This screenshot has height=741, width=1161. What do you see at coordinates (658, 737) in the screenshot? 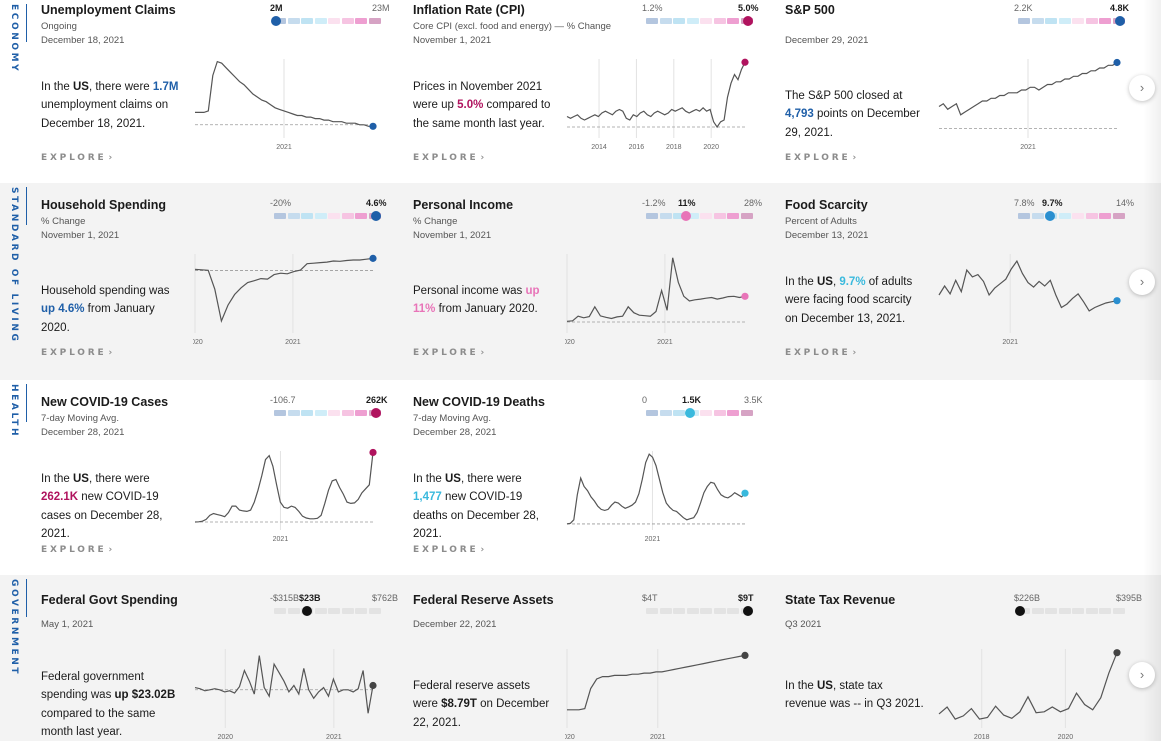
I see `x-tick-label: 2021` at bounding box center [658, 737].